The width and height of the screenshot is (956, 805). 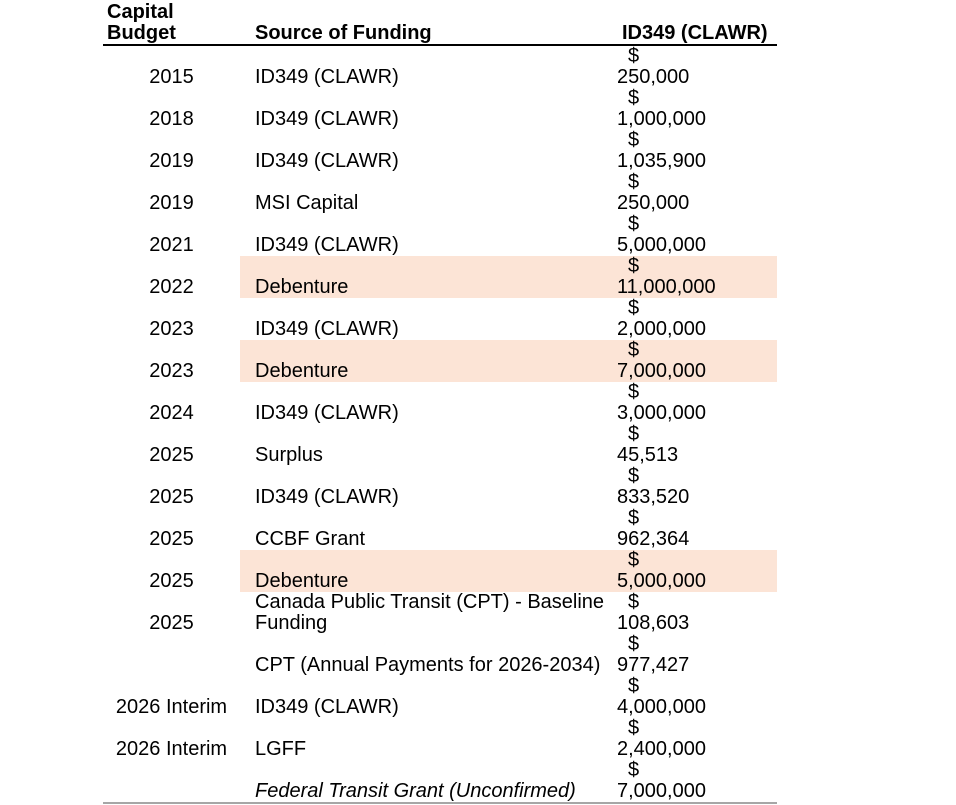 What do you see at coordinates (694, 529) in the screenshot?
I see `amount-cell: $ 962,364` at bounding box center [694, 529].